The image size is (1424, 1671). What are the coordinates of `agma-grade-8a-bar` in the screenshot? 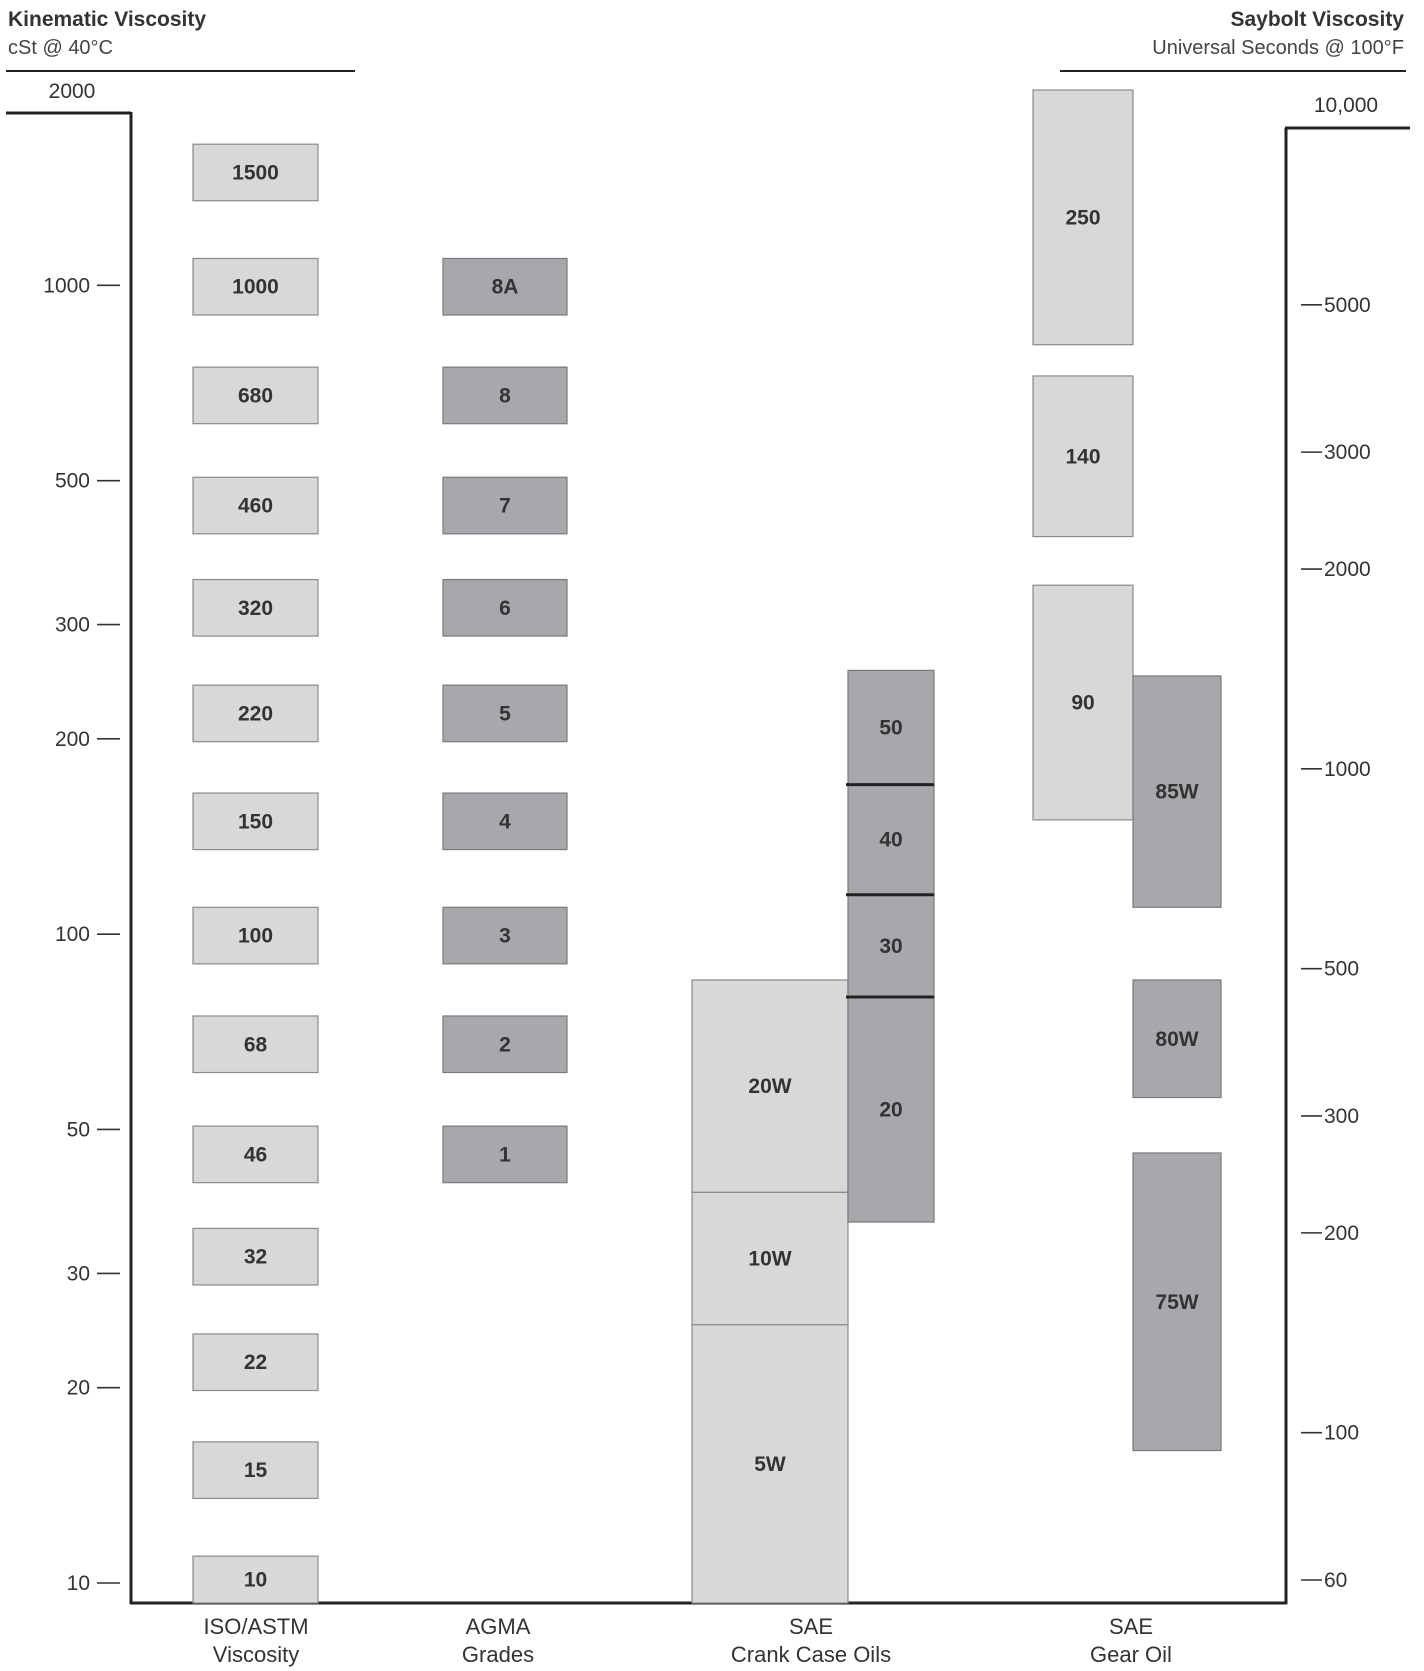 It's located at (505, 286).